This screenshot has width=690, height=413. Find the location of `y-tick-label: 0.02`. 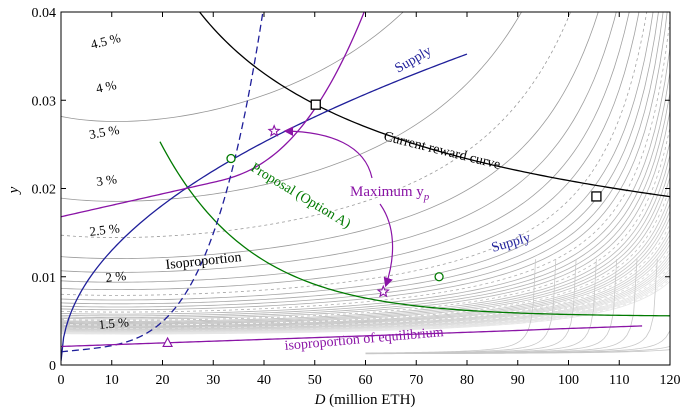

y-tick-label: 0.02 is located at coordinates (44, 190).